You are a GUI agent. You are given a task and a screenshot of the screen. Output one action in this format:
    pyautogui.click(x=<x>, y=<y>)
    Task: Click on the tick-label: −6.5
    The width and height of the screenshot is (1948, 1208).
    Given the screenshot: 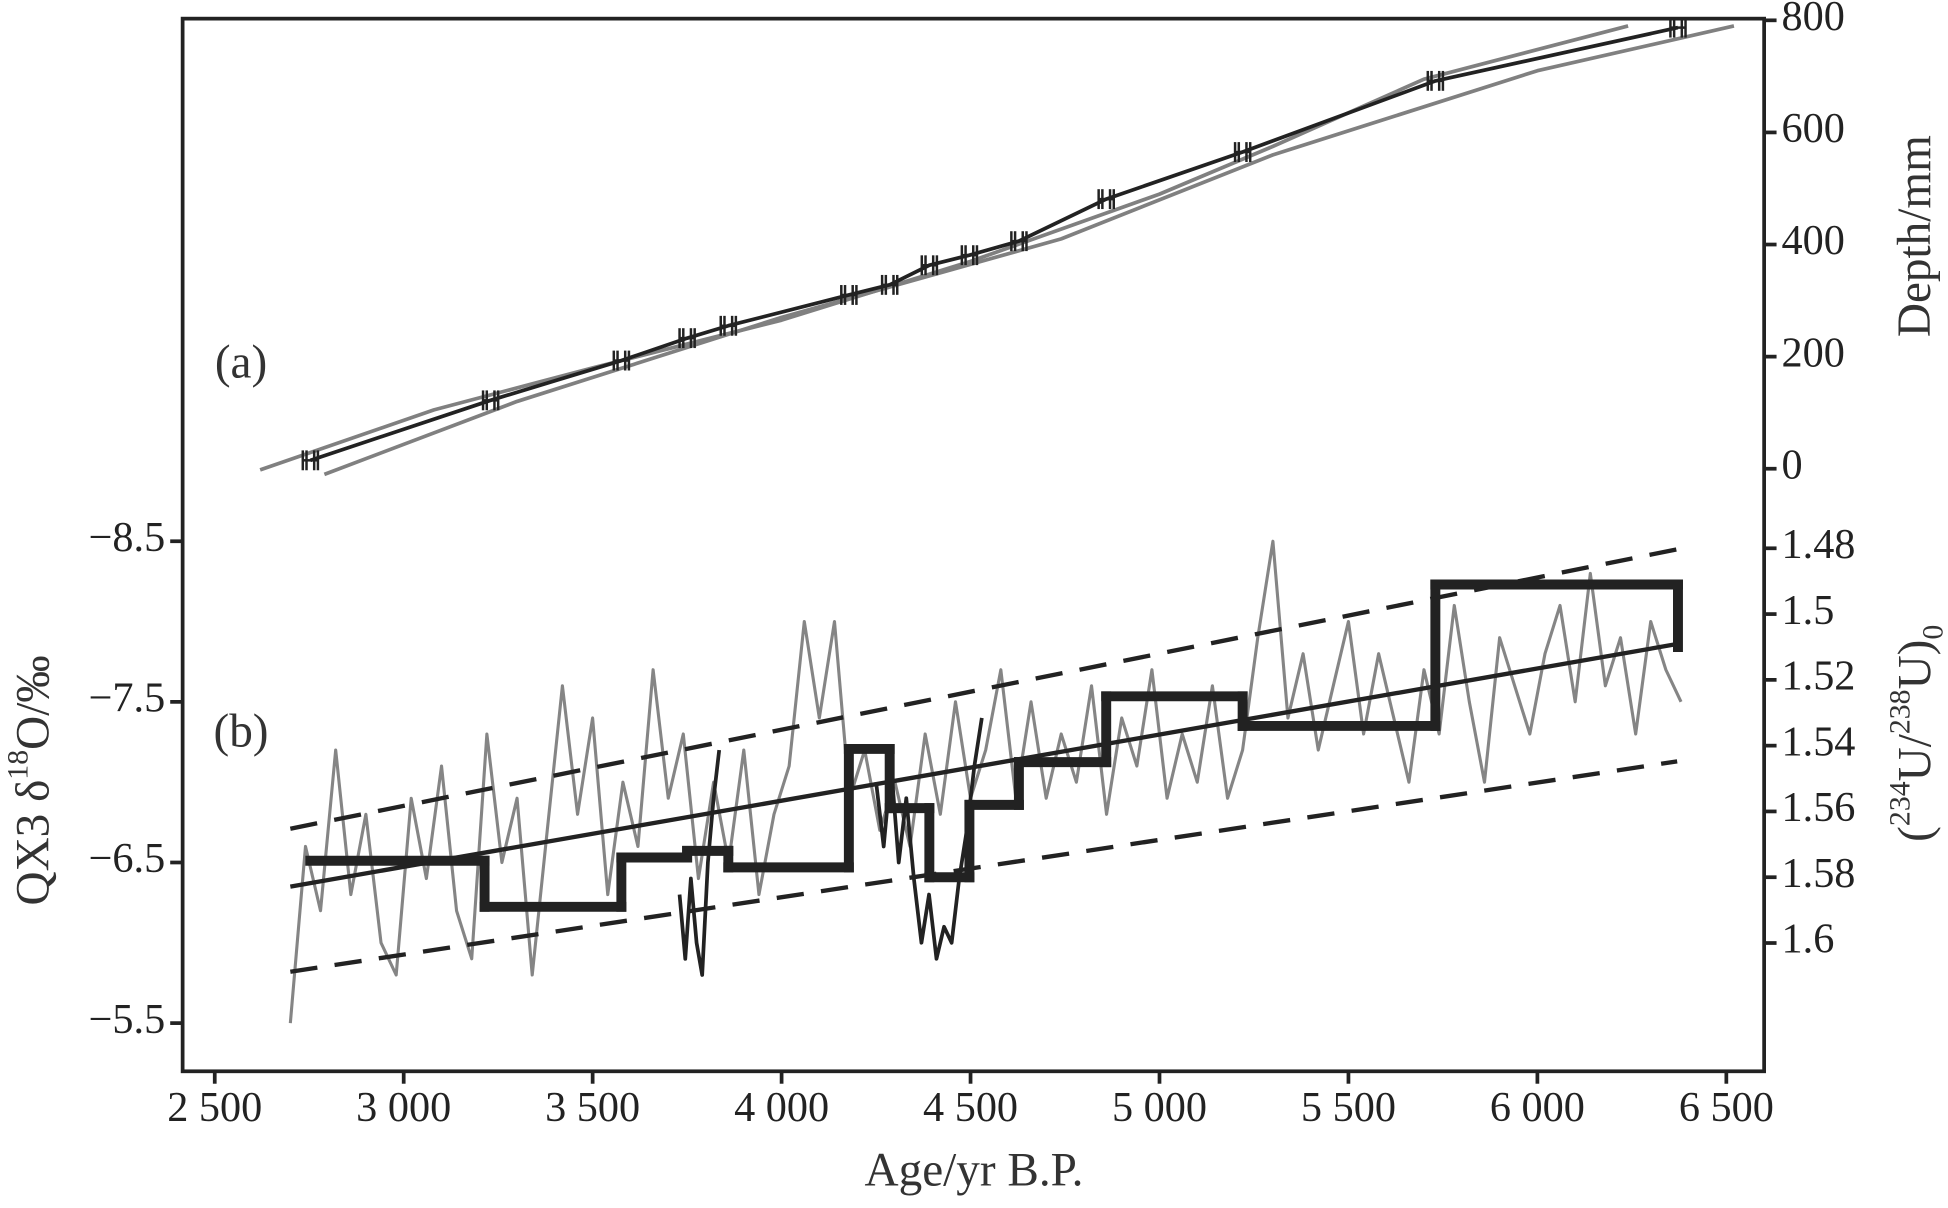 What is the action you would take?
    pyautogui.click(x=127, y=858)
    